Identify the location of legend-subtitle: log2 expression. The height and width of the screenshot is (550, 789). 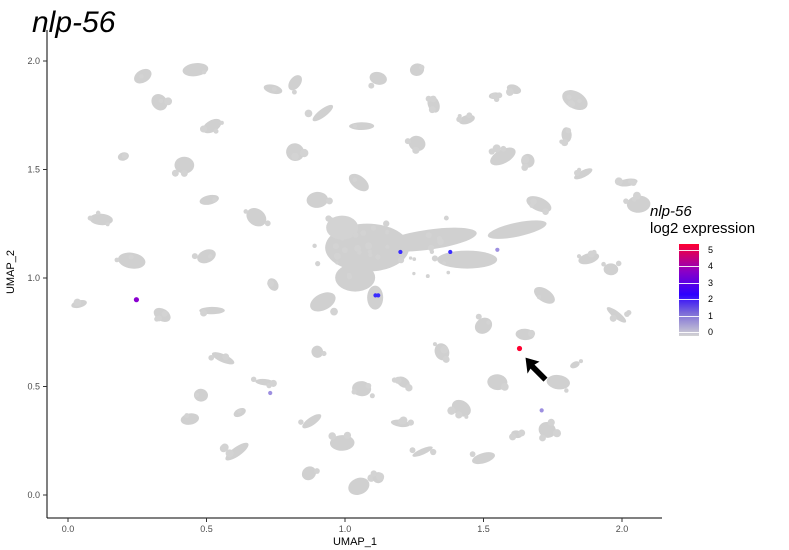
(703, 228).